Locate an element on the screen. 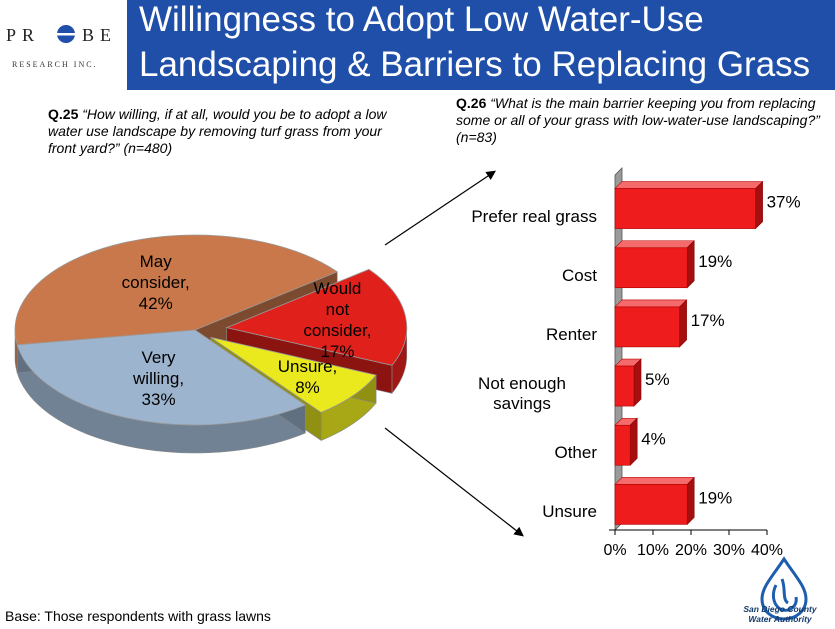 The image size is (835, 629). arrow-up is located at coordinates (440, 208).